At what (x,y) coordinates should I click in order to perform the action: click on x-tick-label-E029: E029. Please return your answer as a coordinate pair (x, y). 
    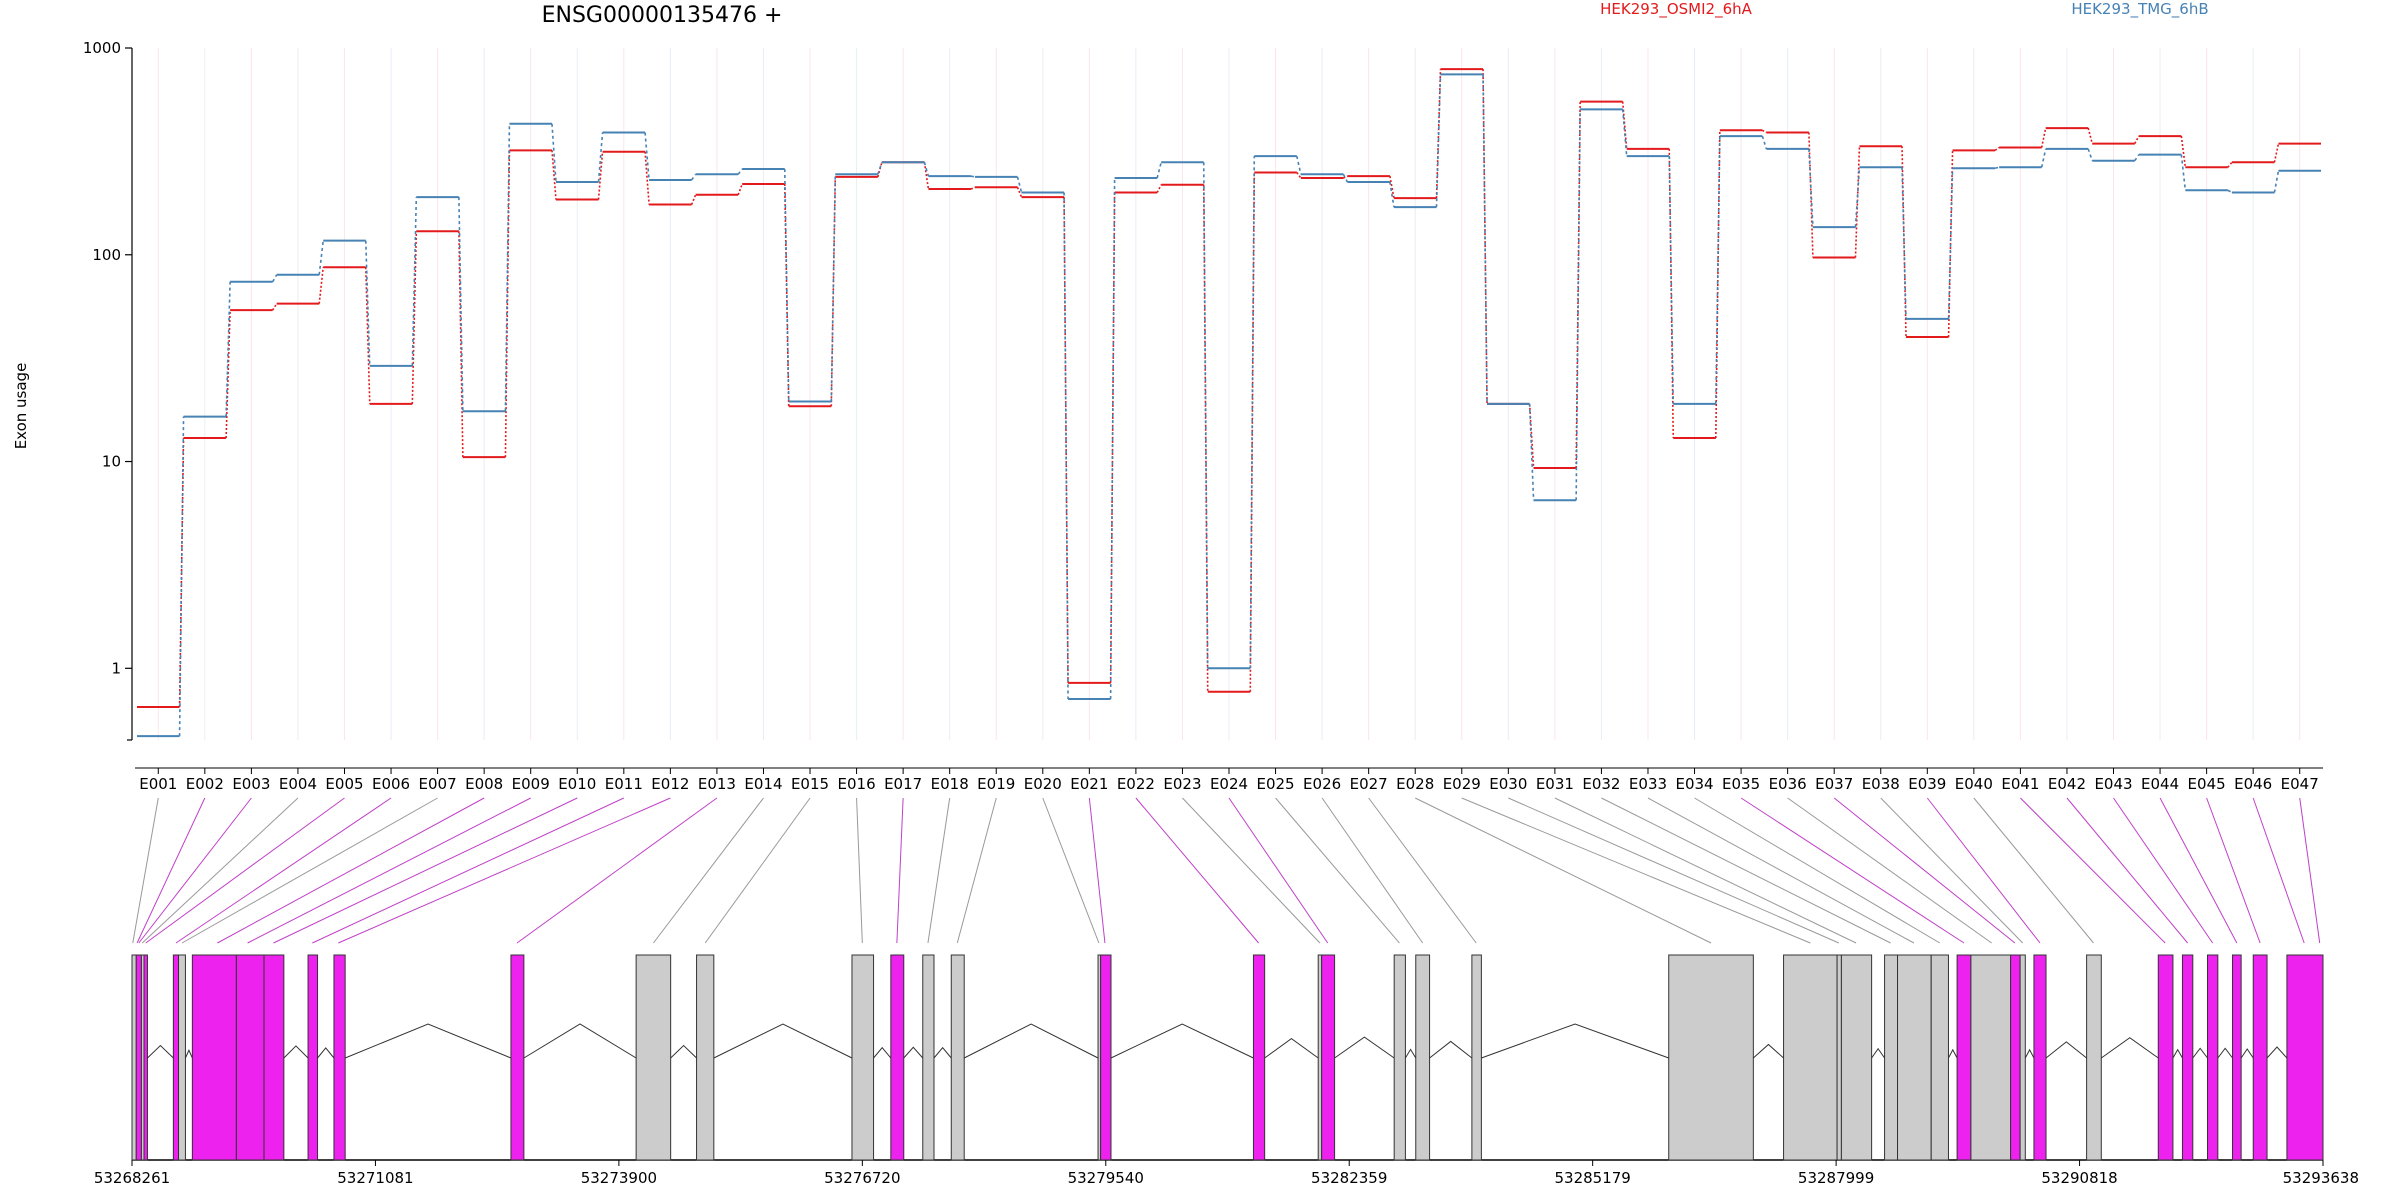
    Looking at the image, I should click on (1462, 784).